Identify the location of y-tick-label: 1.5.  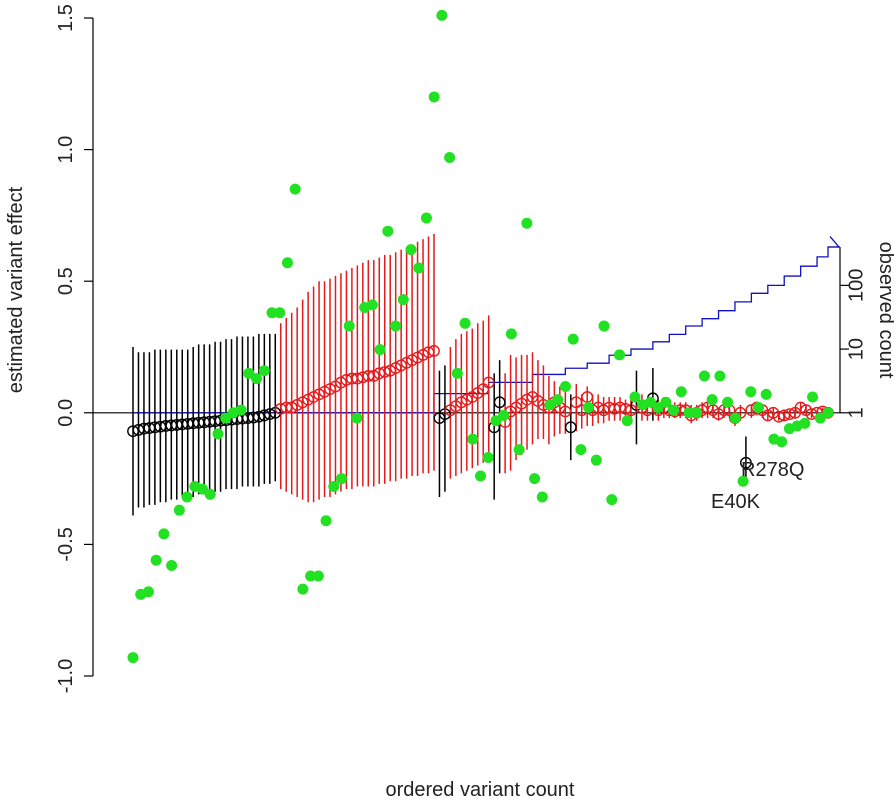
(66, 18).